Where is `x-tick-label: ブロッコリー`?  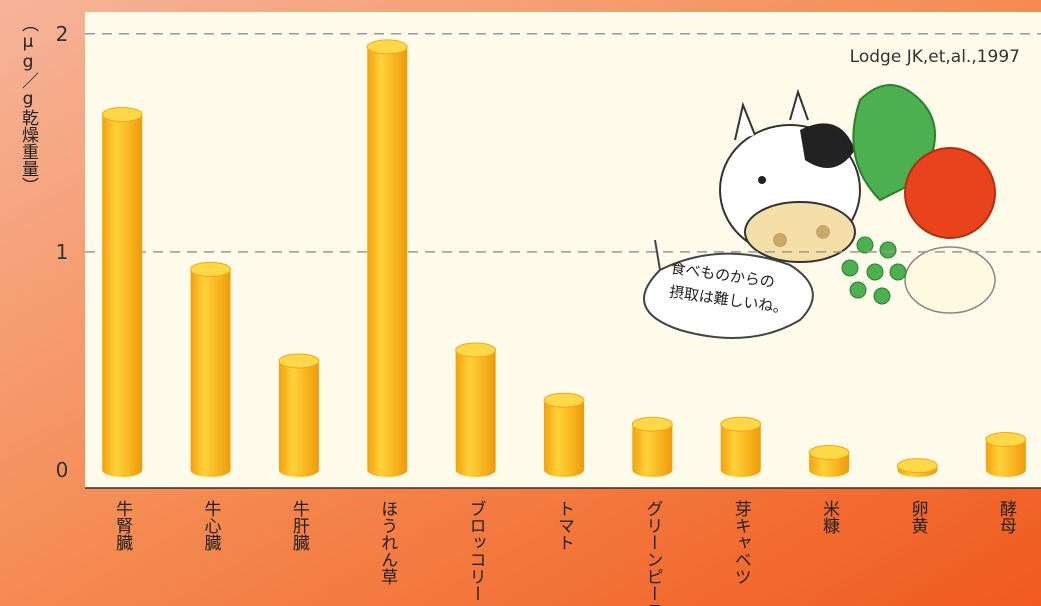
x-tick-label: ブロッコリー is located at coordinates (476, 551).